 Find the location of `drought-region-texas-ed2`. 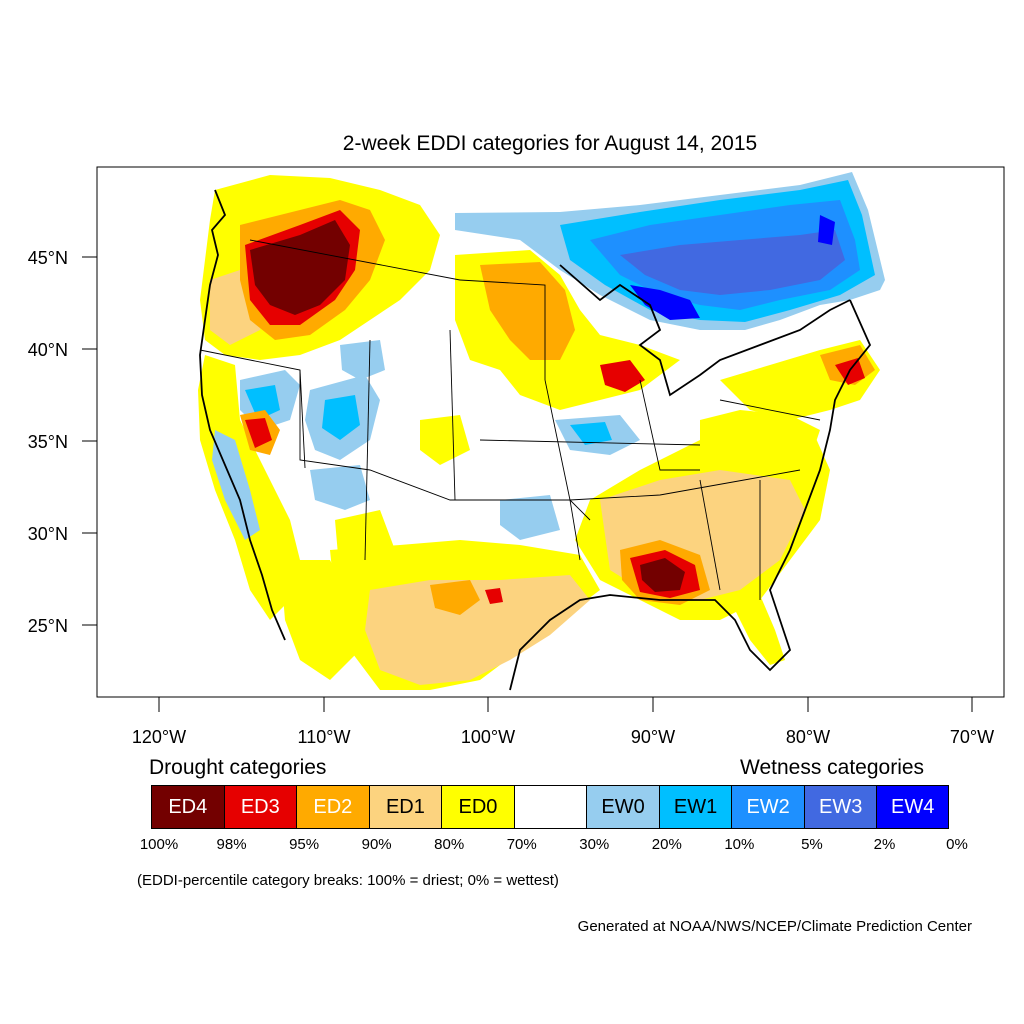

drought-region-texas-ed2 is located at coordinates (455, 597).